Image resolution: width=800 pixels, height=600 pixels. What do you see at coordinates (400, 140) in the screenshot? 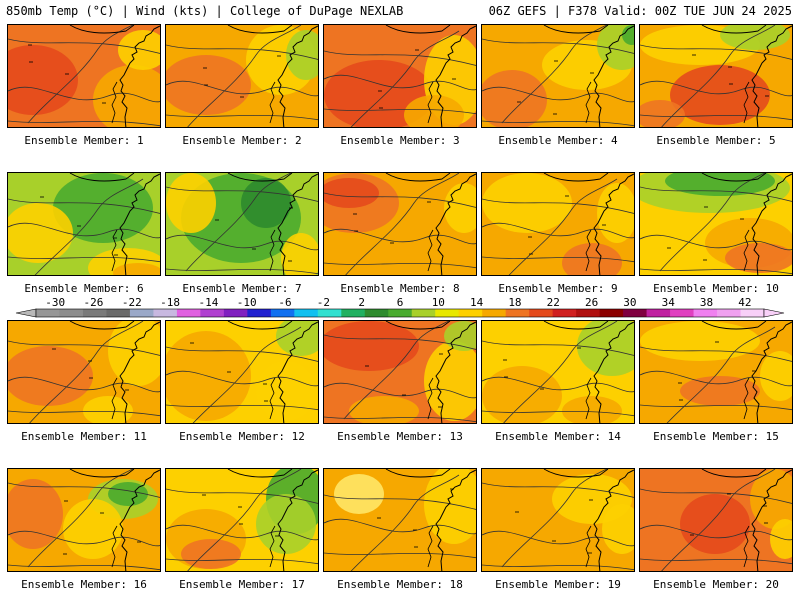
I see `ensemble-member-label: Ensemble Member: 3` at bounding box center [400, 140].